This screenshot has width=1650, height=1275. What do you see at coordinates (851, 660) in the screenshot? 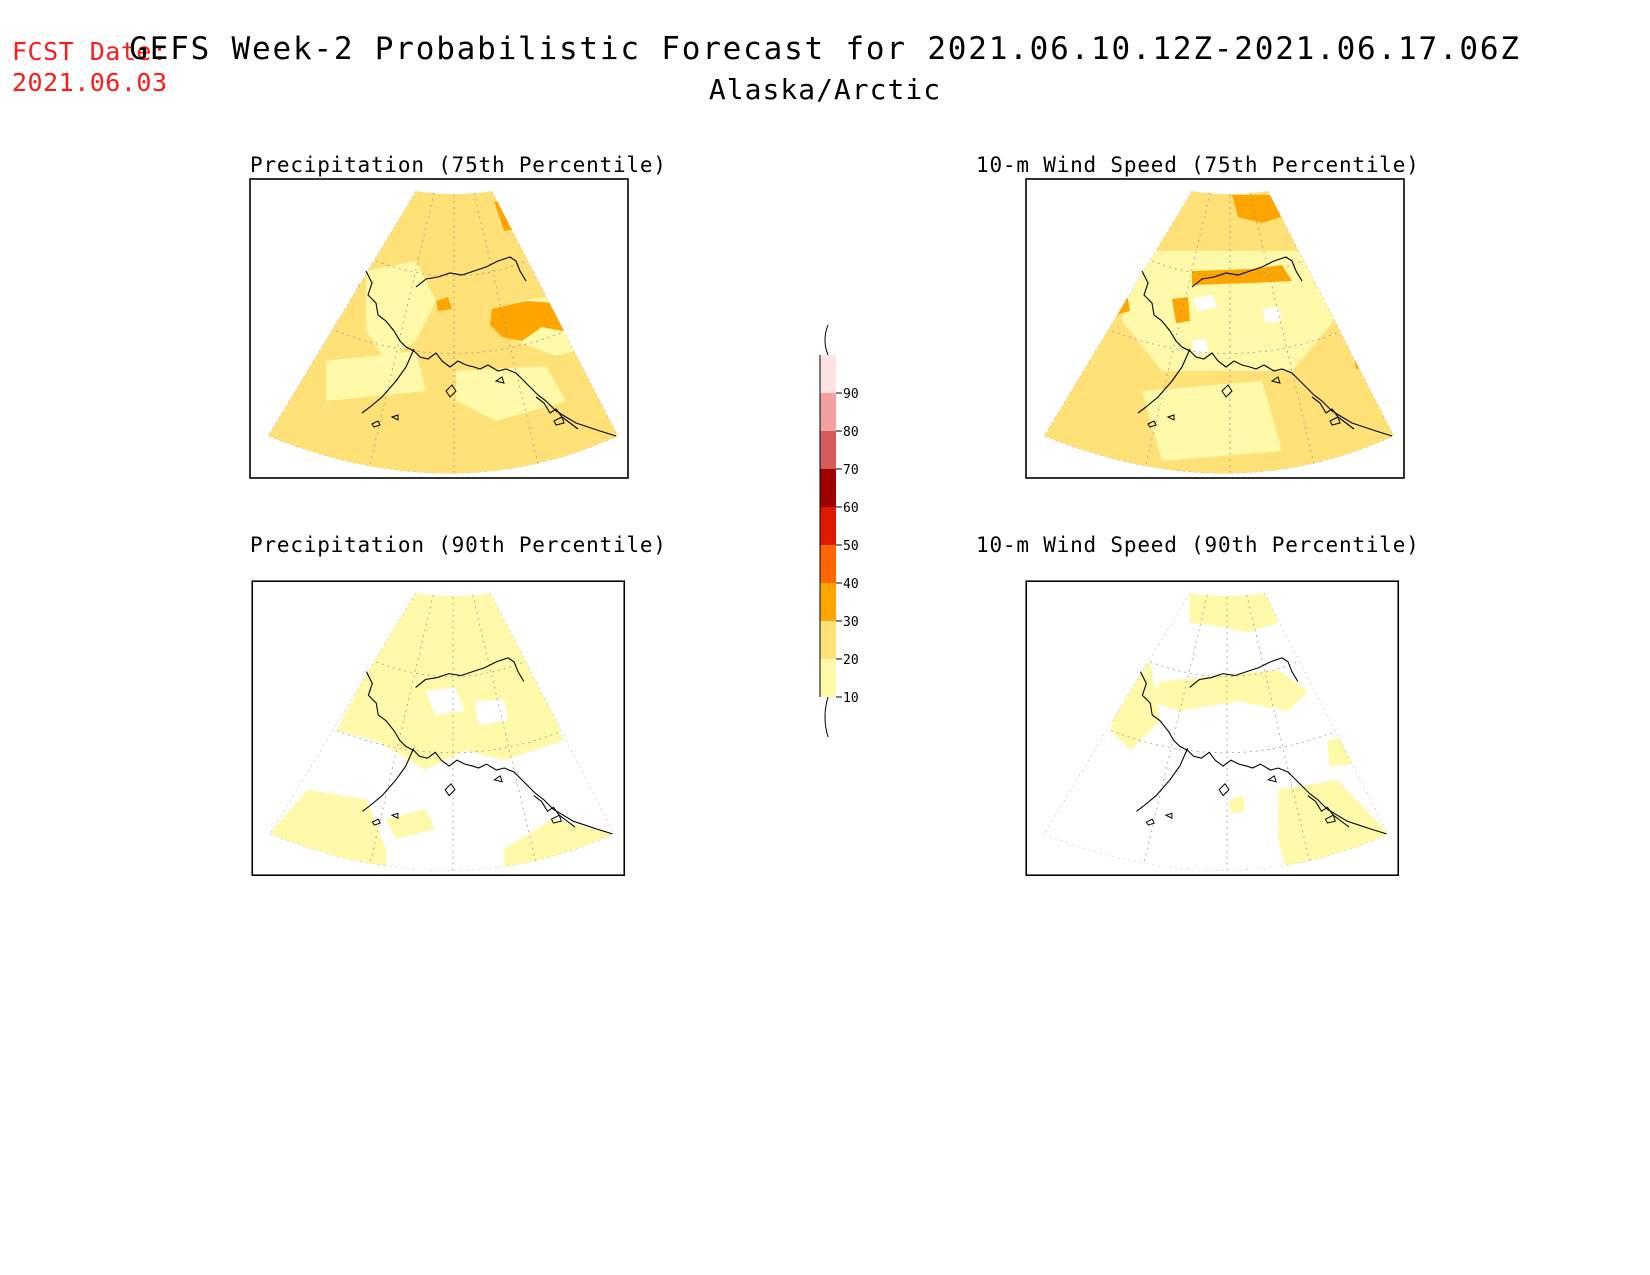
I see `colorbar-label-20: 20` at bounding box center [851, 660].